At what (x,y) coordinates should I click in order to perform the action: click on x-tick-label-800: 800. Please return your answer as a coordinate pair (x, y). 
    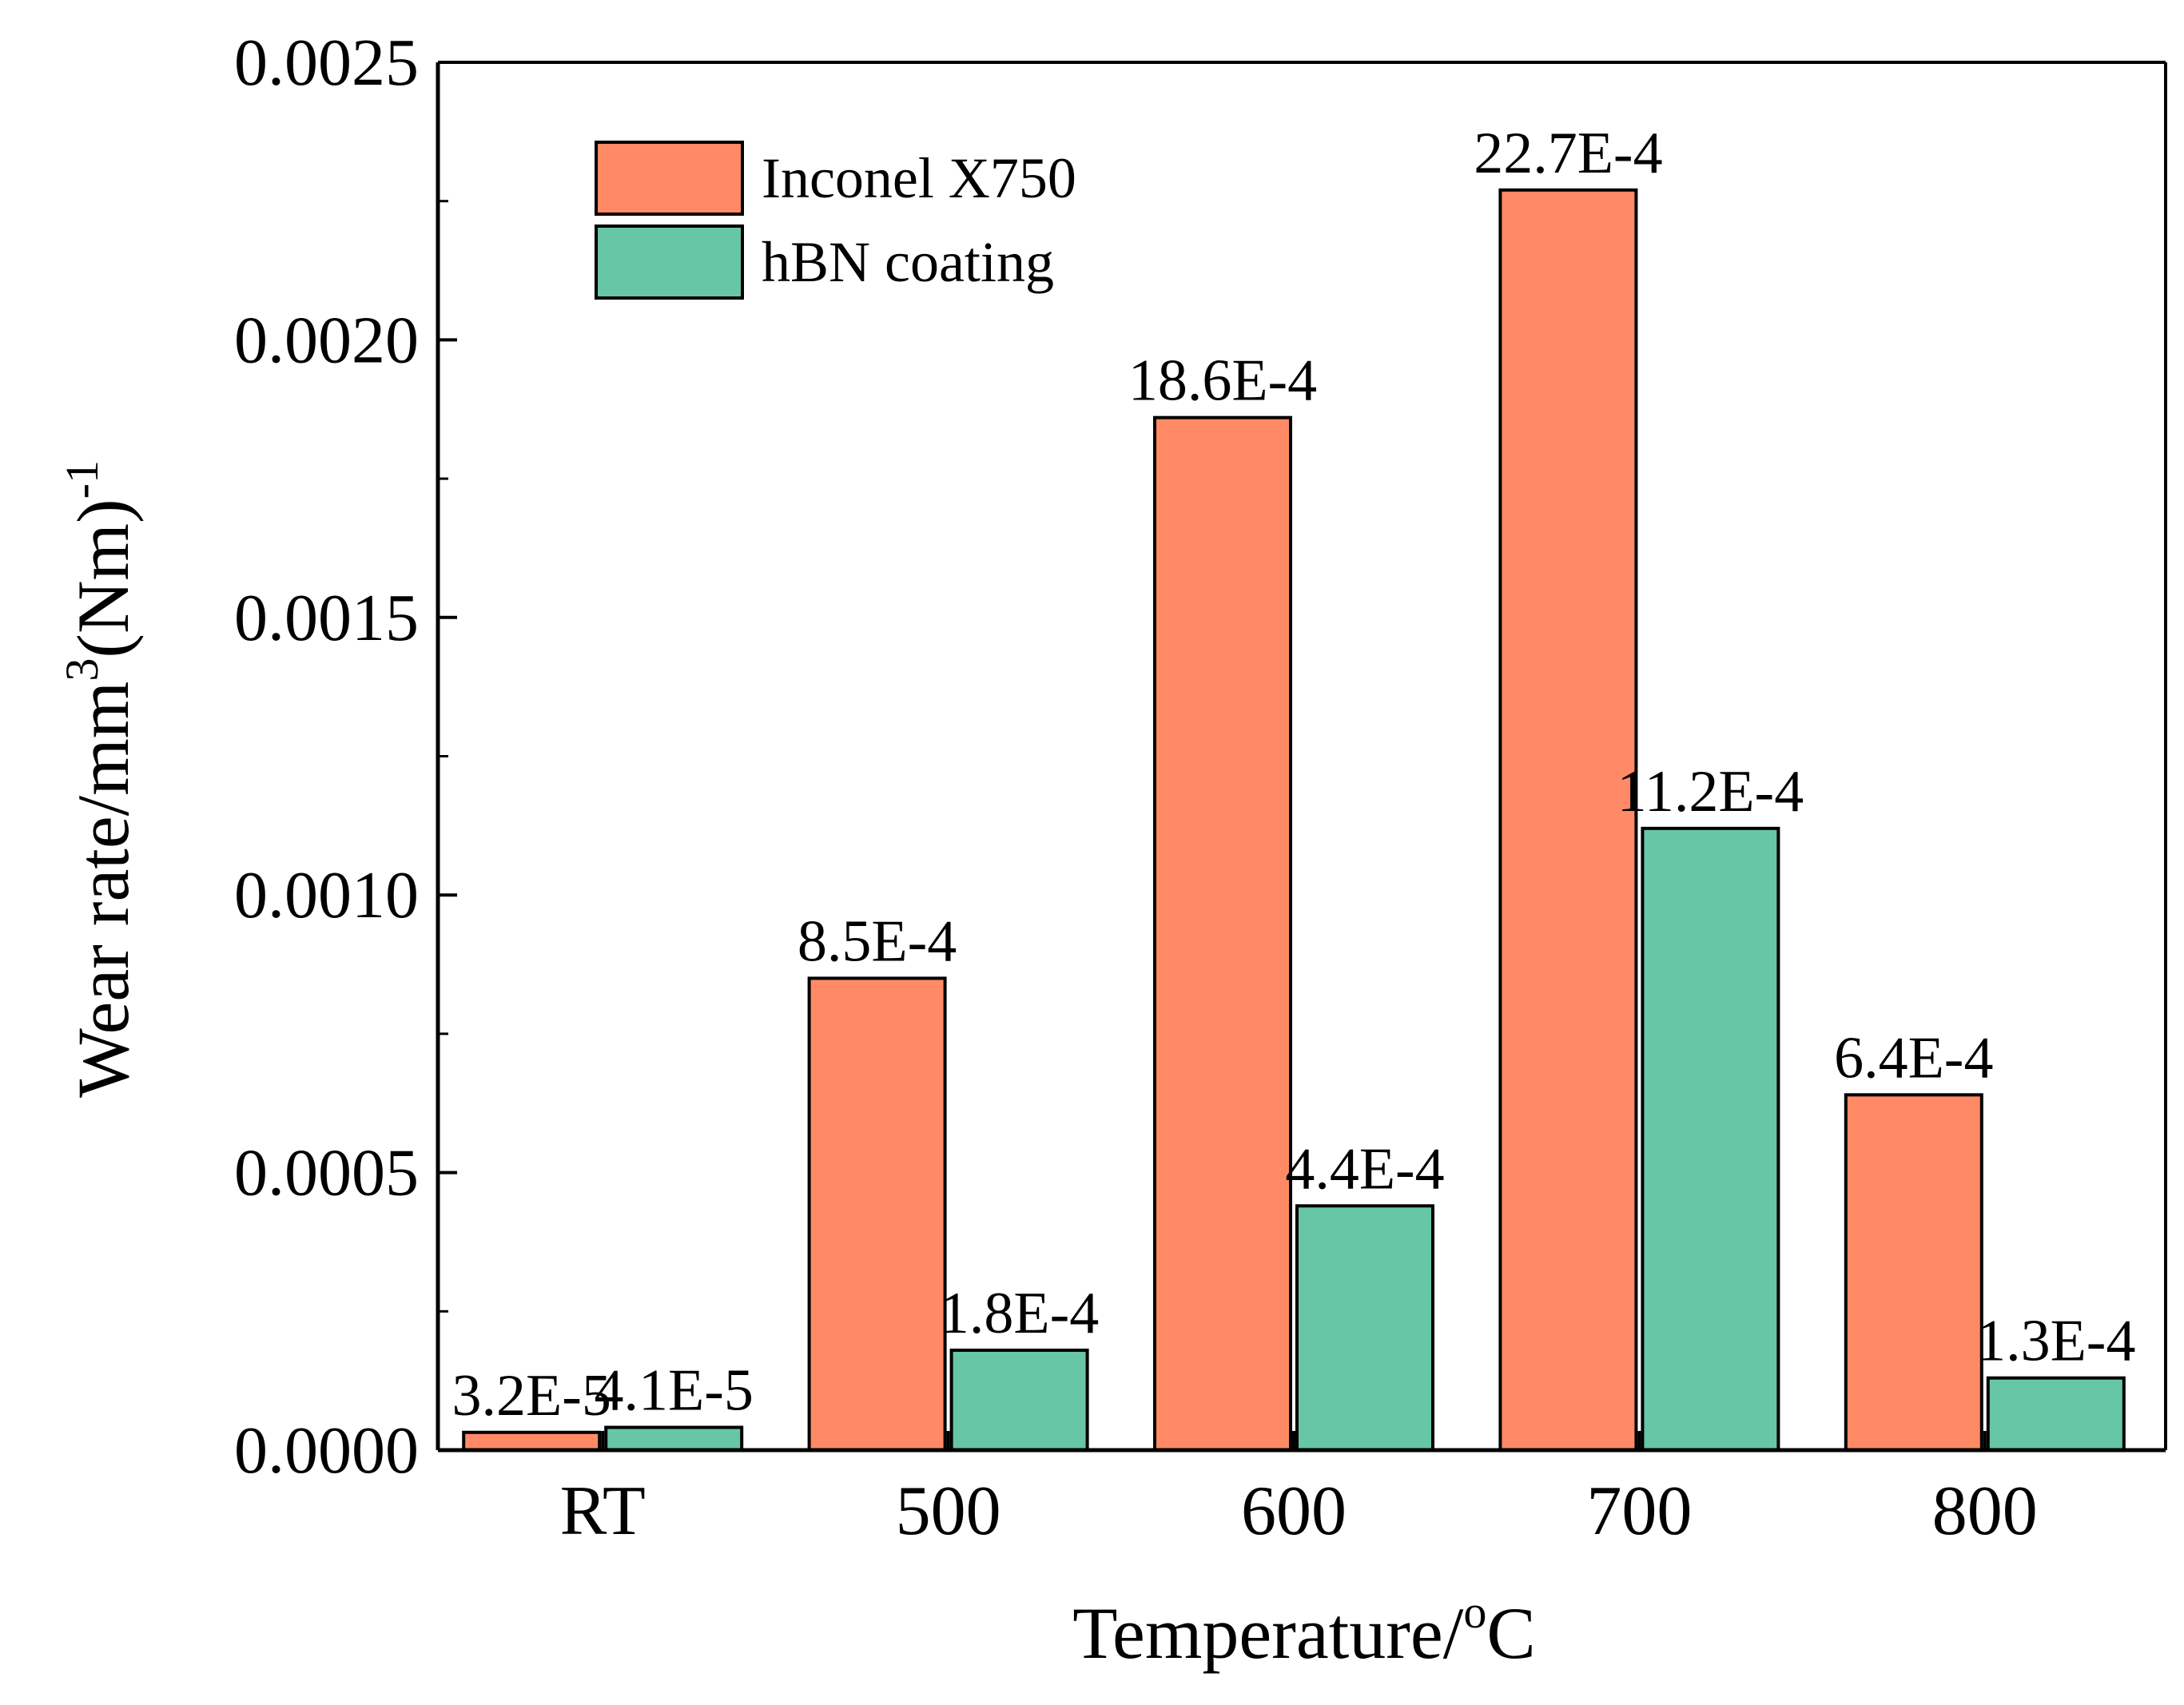
    Looking at the image, I should click on (1985, 1511).